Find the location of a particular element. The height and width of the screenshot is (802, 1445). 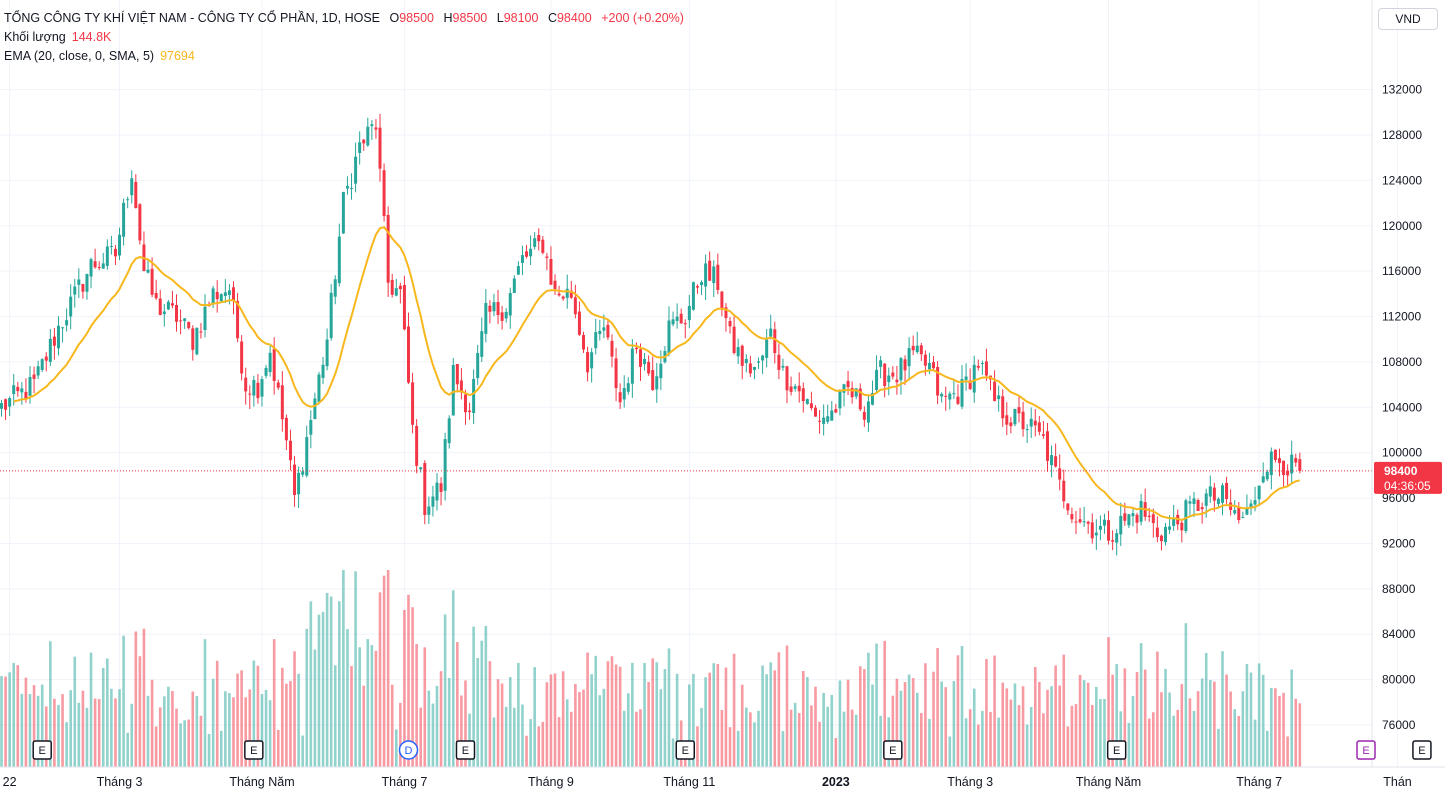

event-marker: D is located at coordinates (408, 750).